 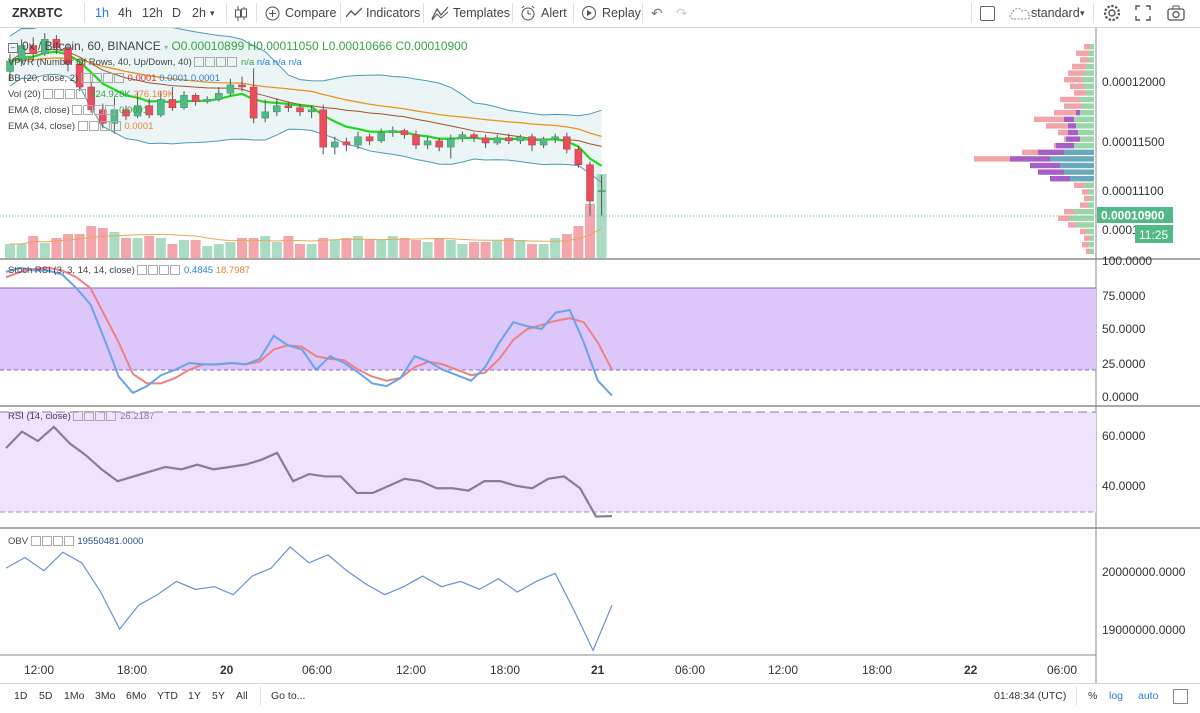 I want to click on alert-clock-icon, so click(x=528, y=13).